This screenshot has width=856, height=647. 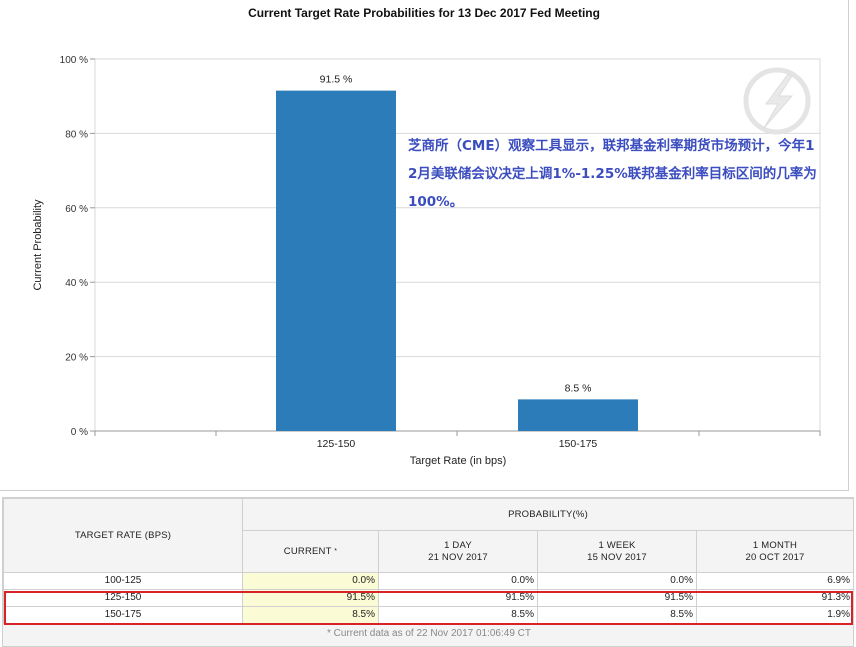 I want to click on lightning-logo-icon, so click(x=777, y=101).